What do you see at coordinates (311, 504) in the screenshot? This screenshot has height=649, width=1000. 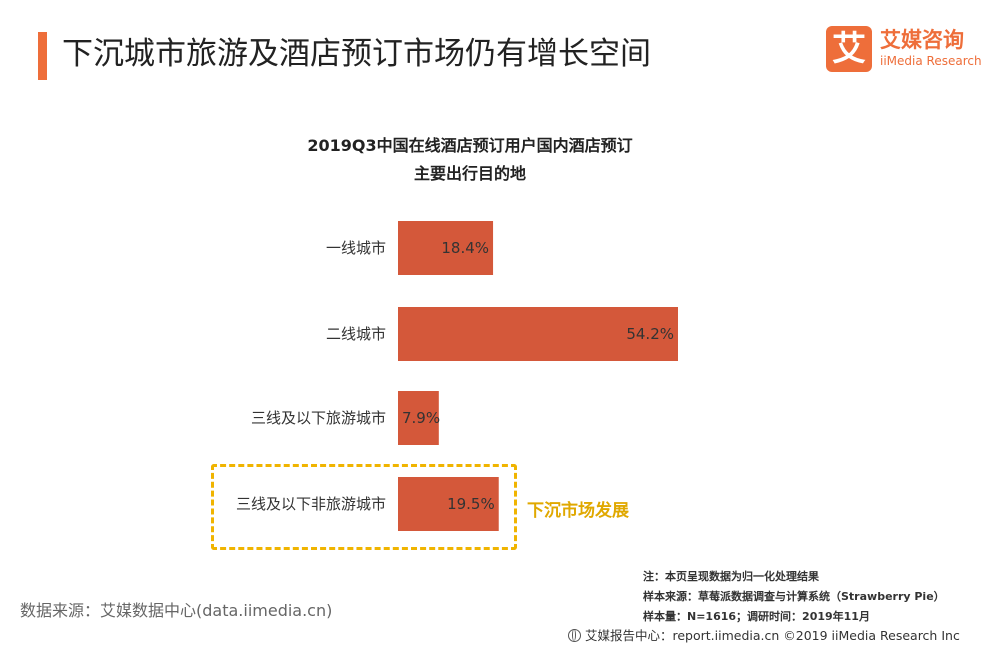 I see `category-label: 三线及以下非旅游城市` at bounding box center [311, 504].